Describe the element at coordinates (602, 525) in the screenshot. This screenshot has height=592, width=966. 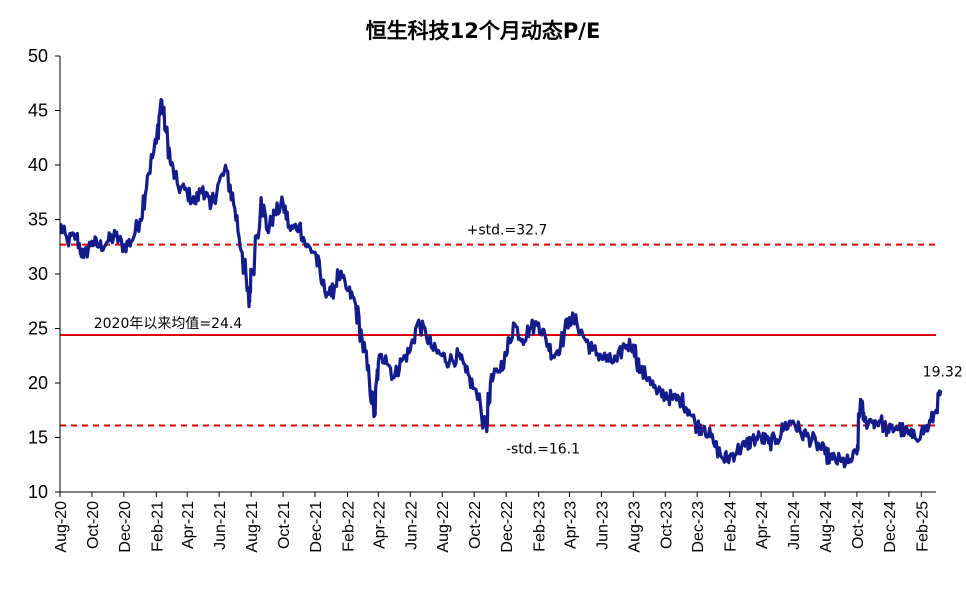
I see `x-tick-label: Jun-23` at that location.